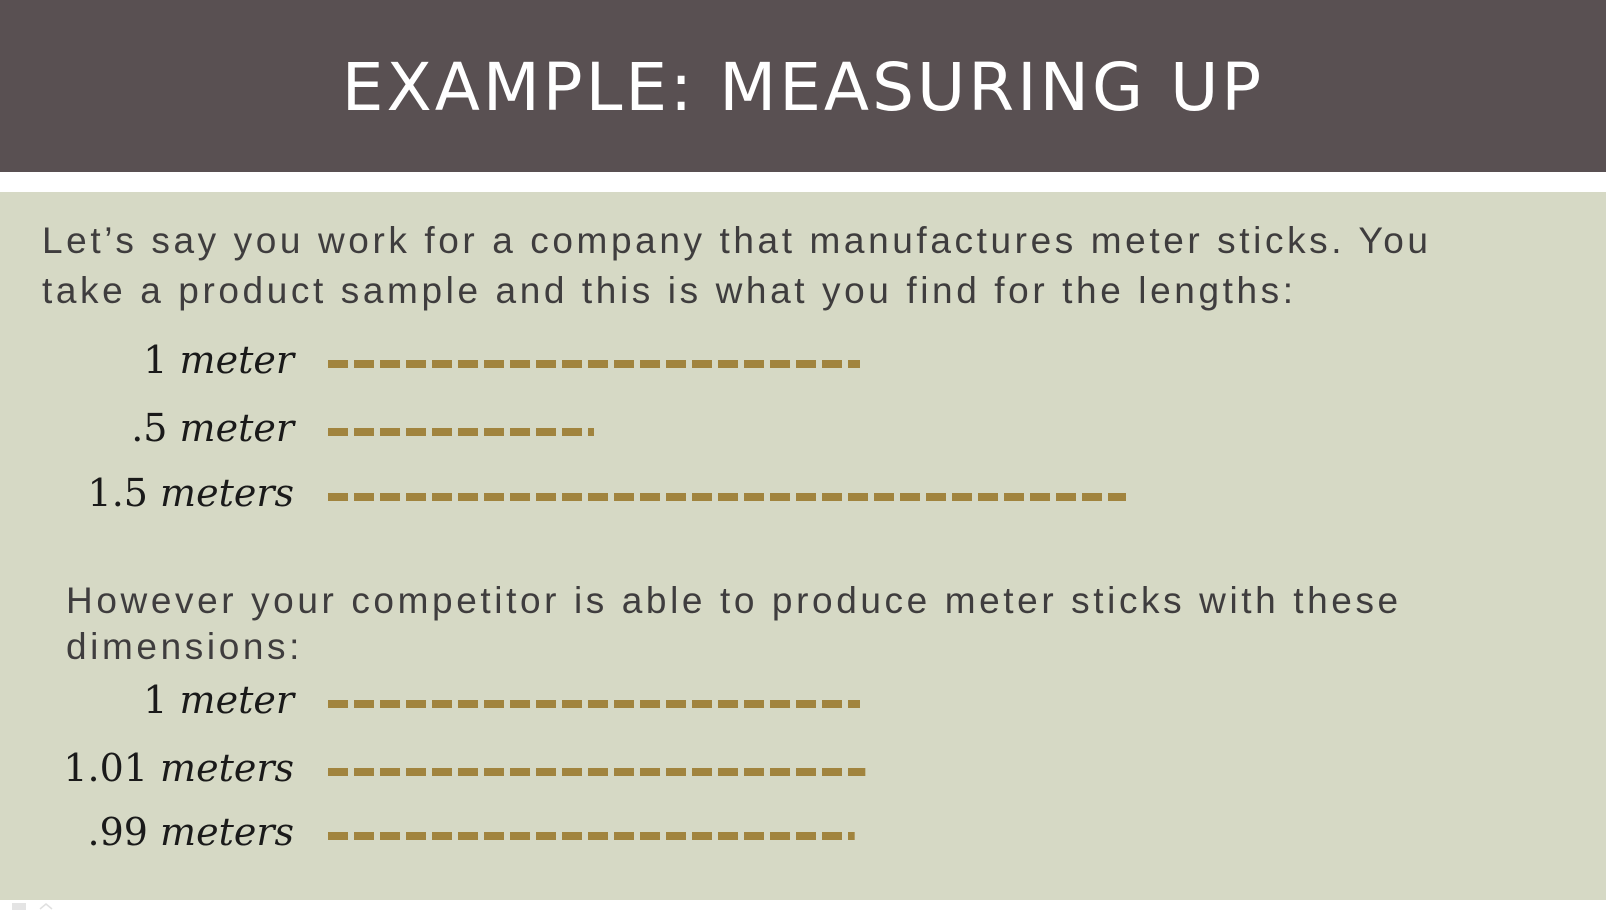  What do you see at coordinates (212, 428) in the screenshot?
I see `sample-label-2: .5 meter` at bounding box center [212, 428].